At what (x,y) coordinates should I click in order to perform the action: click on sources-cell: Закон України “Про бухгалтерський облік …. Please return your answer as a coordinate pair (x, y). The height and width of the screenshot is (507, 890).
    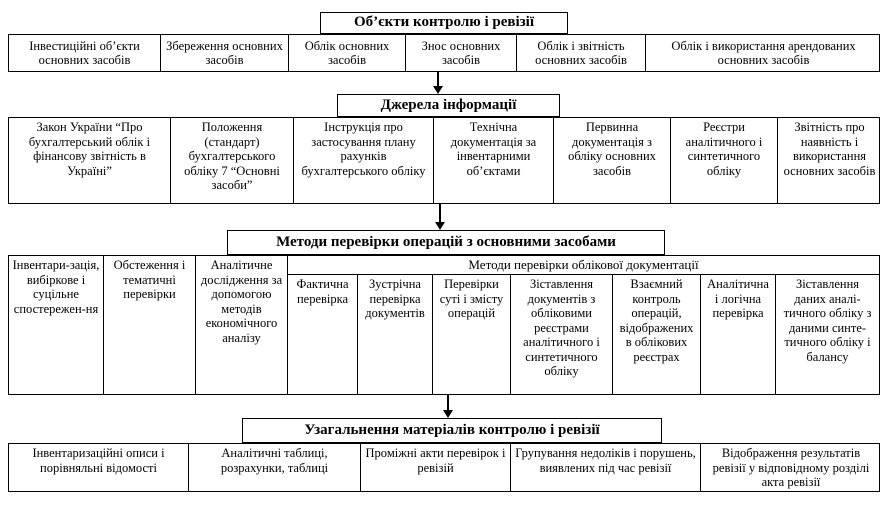
    Looking at the image, I should click on (90, 160).